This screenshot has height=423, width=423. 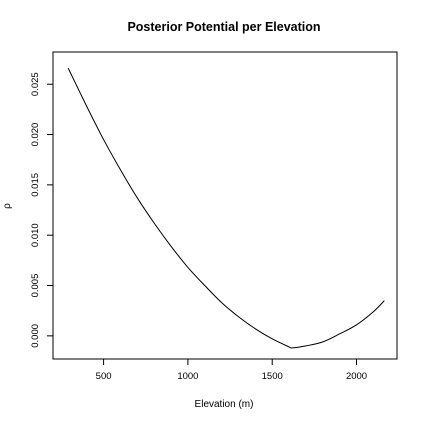 I want to click on y-axis: 0.000 0.005 0.010 0.015 0.020 0.025, so click(x=42, y=210).